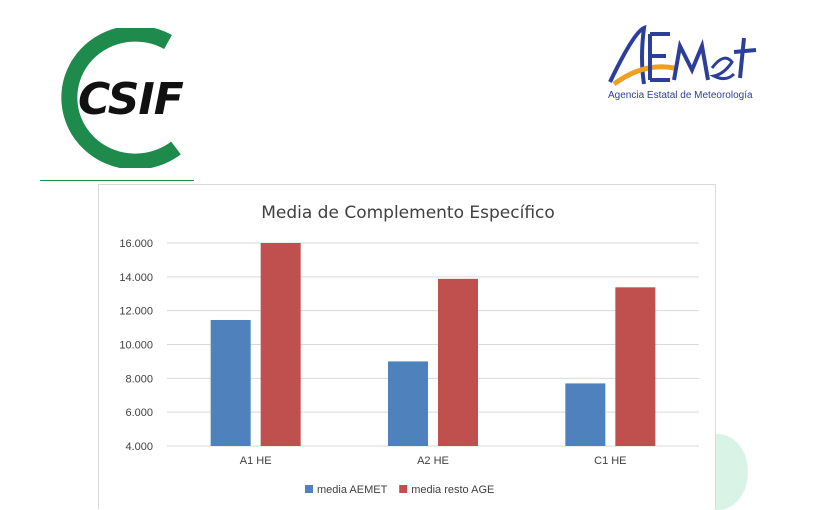 The height and width of the screenshot is (510, 816). Describe the element at coordinates (131, 99) in the screenshot. I see `svg-text: CSIF` at that location.